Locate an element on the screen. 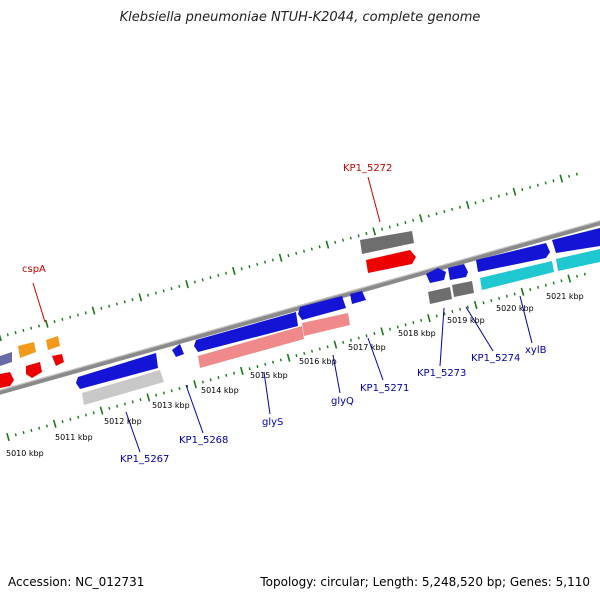 This screenshot has height=600, width=600. gene-label-glyS: glyS is located at coordinates (272, 422).